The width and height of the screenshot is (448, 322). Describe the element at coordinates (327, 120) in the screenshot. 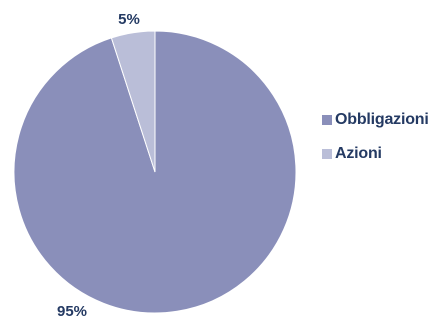

I see `legend-swatch-obbligazioni` at that location.